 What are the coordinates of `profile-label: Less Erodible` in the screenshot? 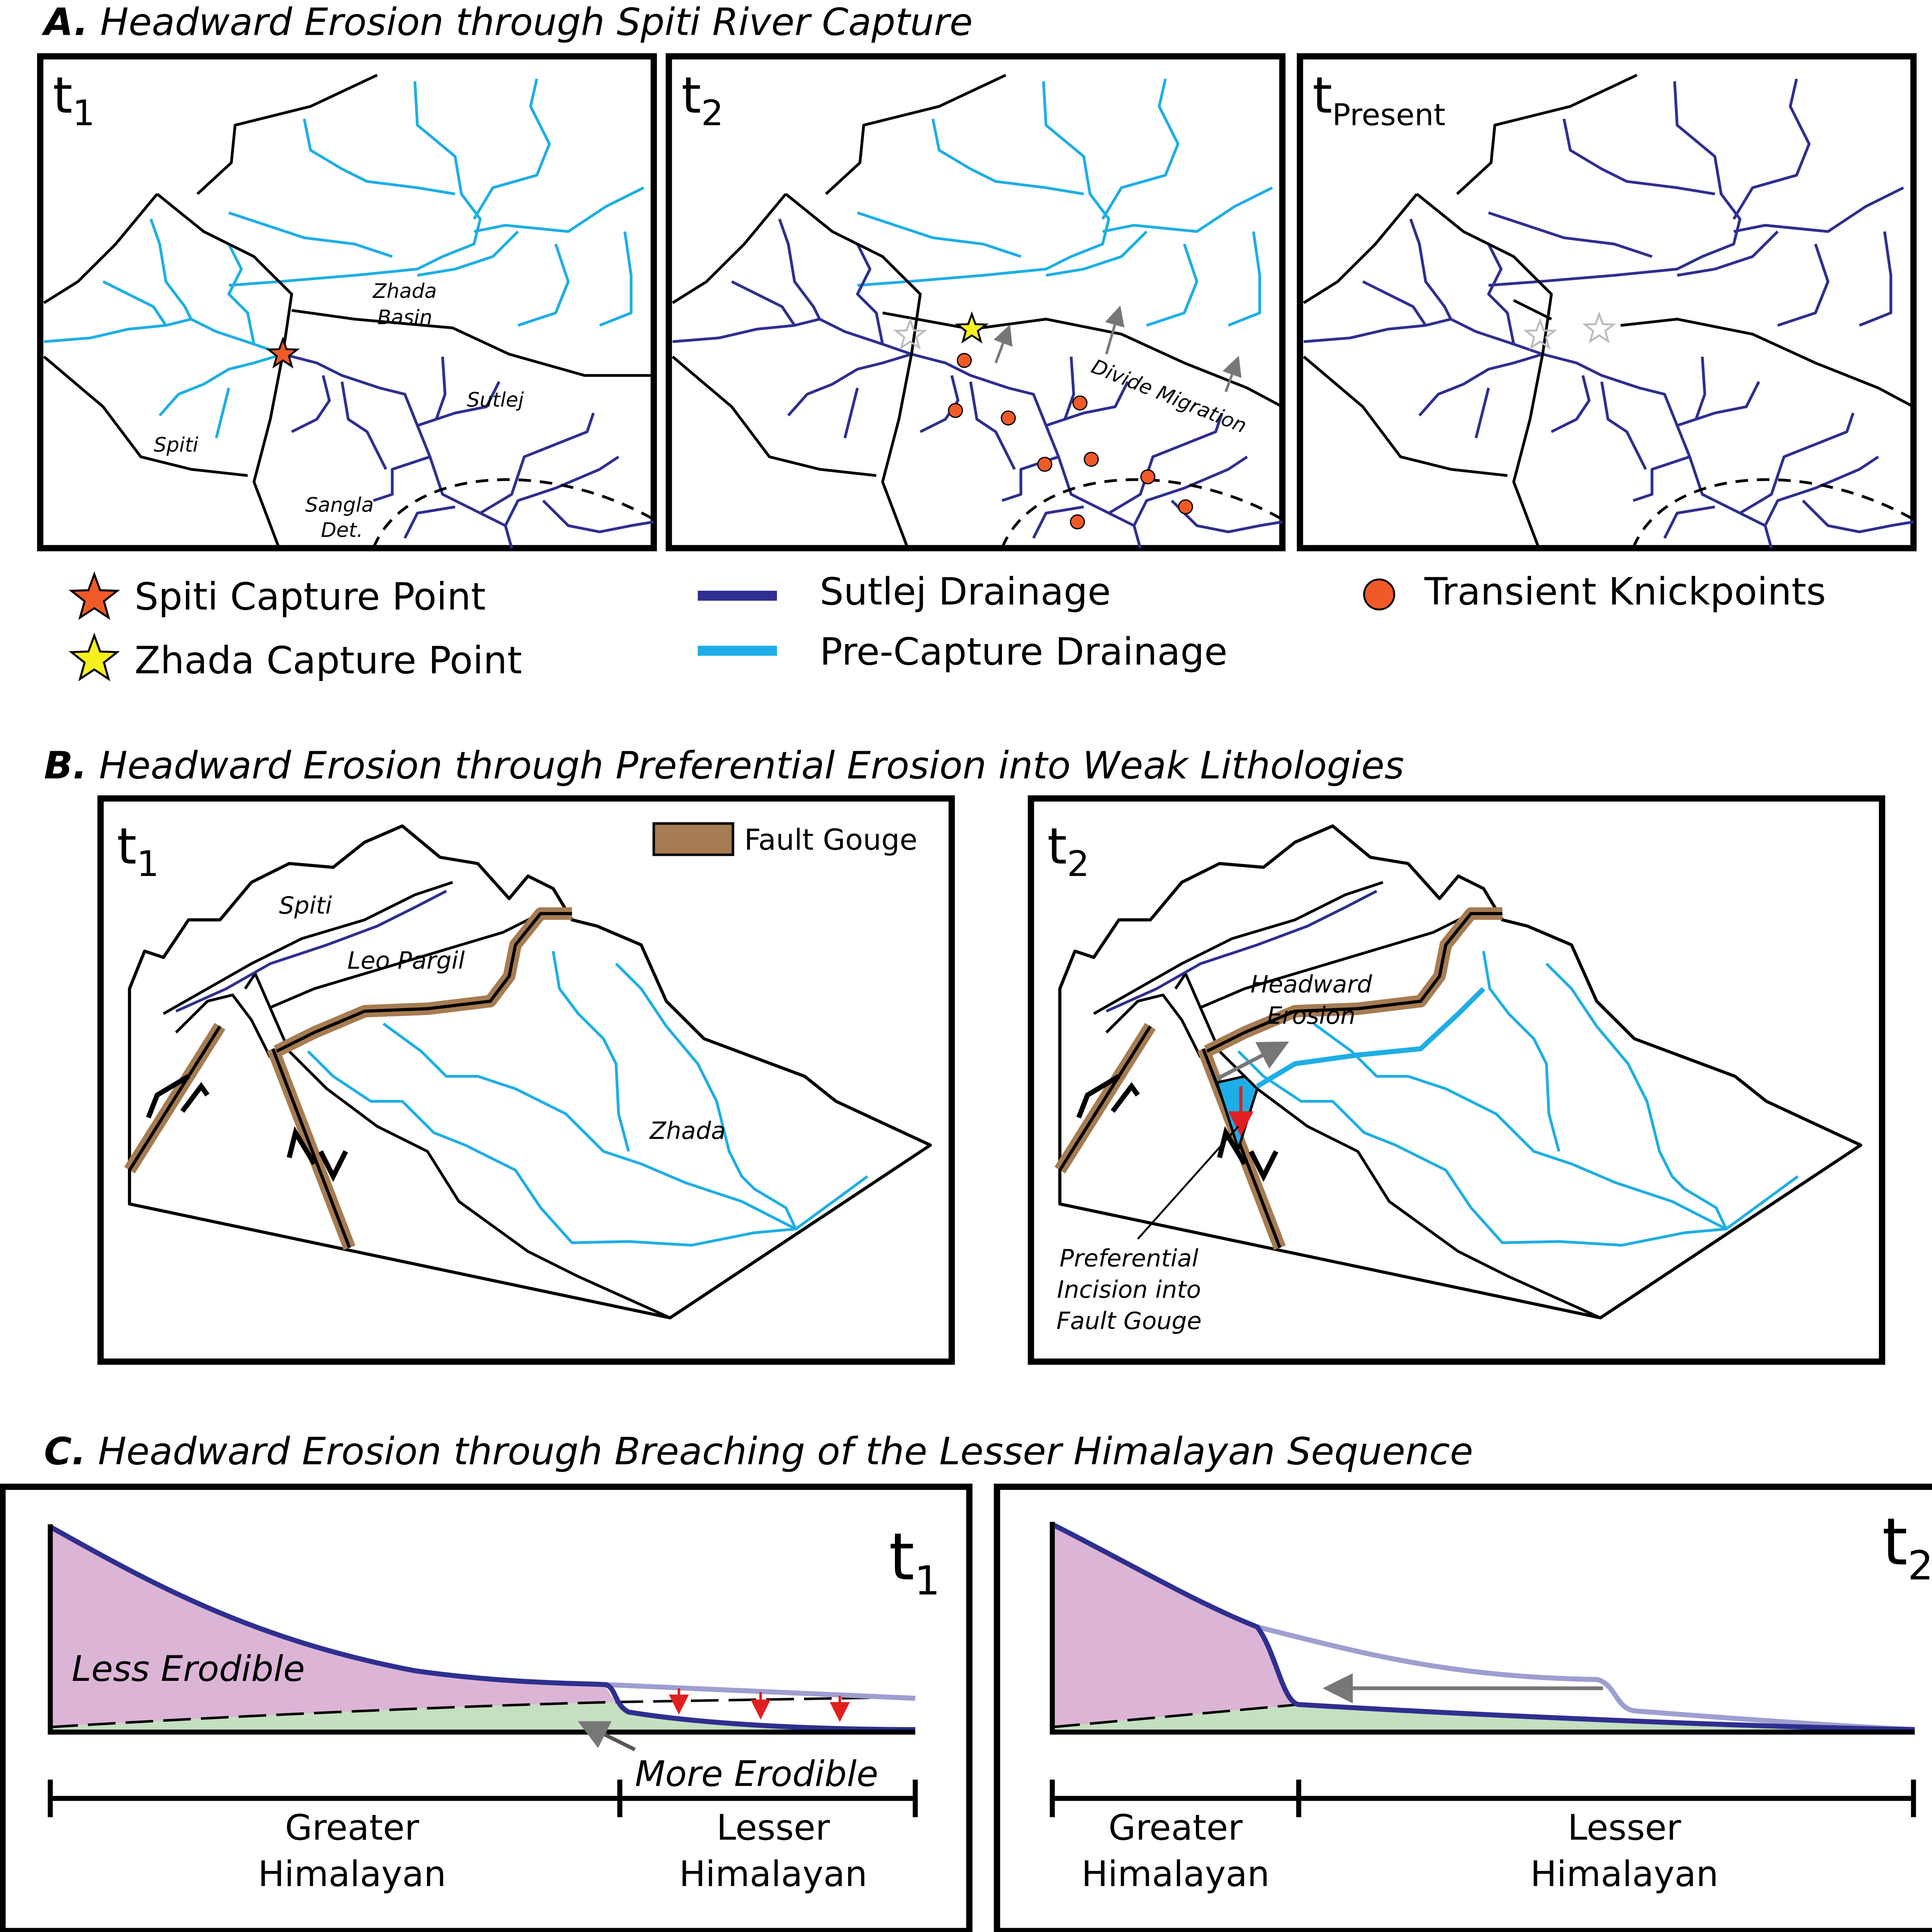 It's located at (188, 1669).